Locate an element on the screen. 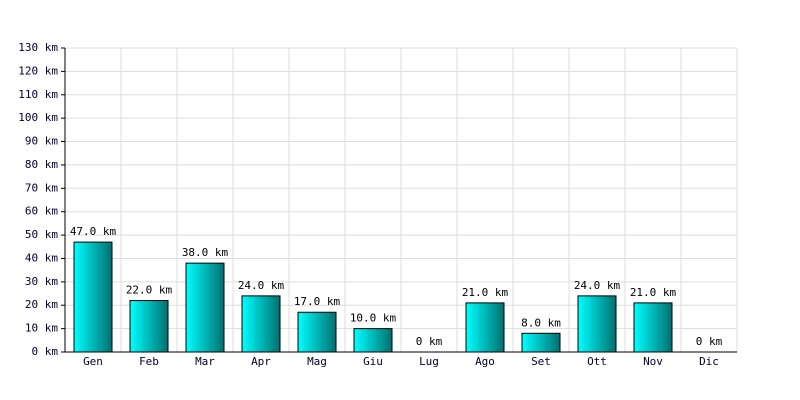 The width and height of the screenshot is (800, 400). y-tick-label: 30 km is located at coordinates (41, 281).